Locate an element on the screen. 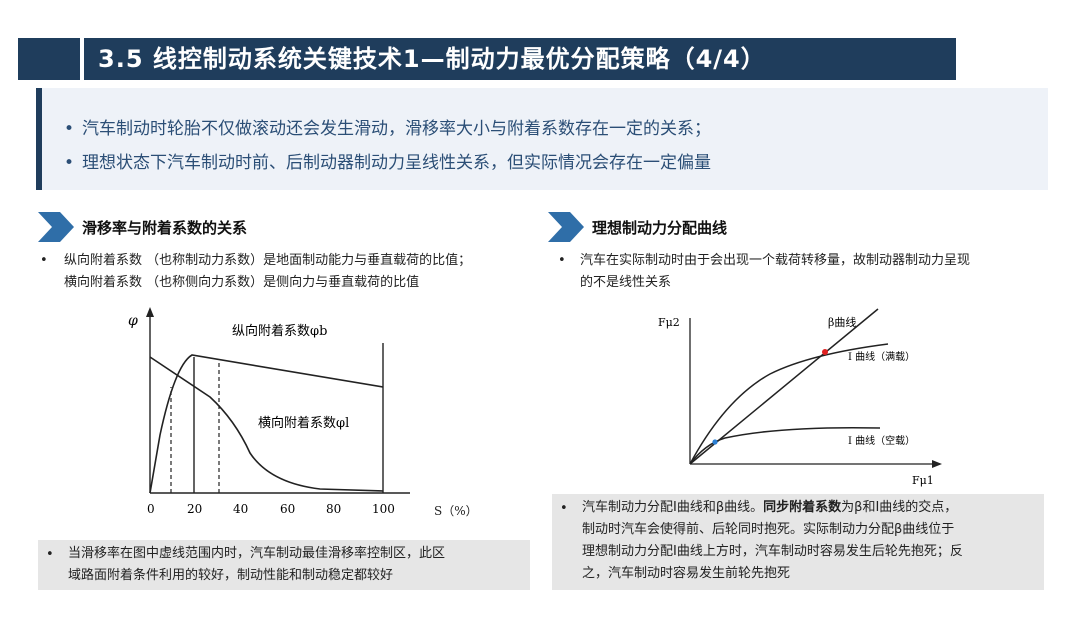  x-tick-label: 0 is located at coordinates (151, 509).